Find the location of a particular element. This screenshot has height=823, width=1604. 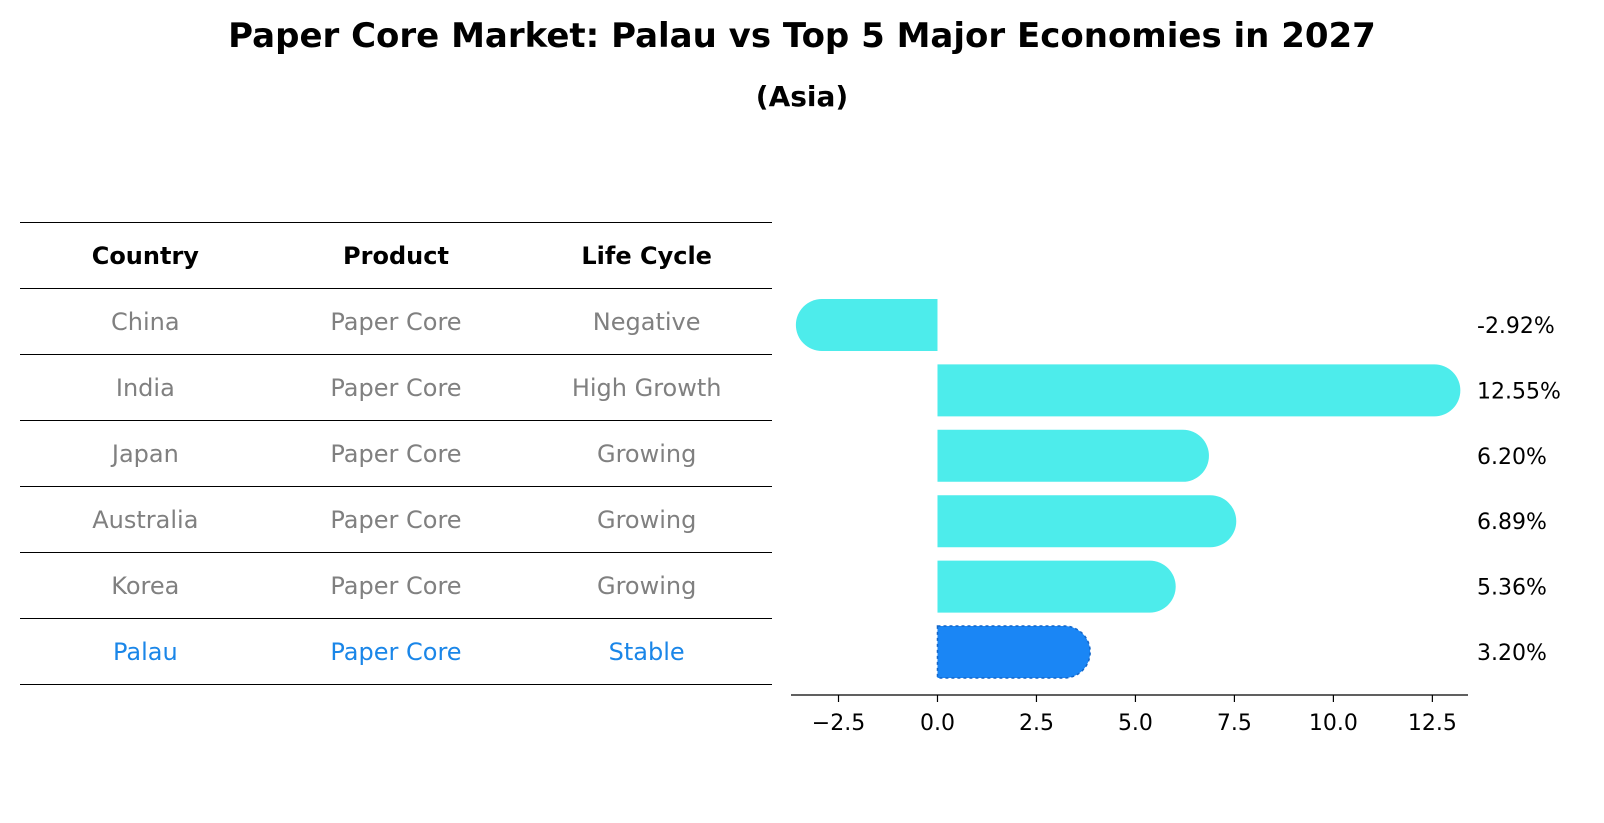

header-product: Product is located at coordinates (396, 255).